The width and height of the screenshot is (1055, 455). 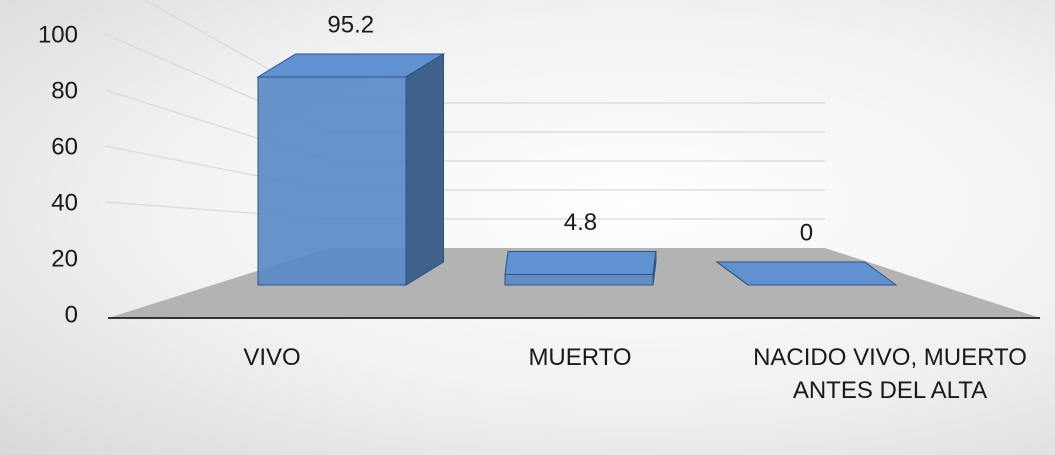 I want to click on y-tick-label: 80, so click(x=64, y=90).